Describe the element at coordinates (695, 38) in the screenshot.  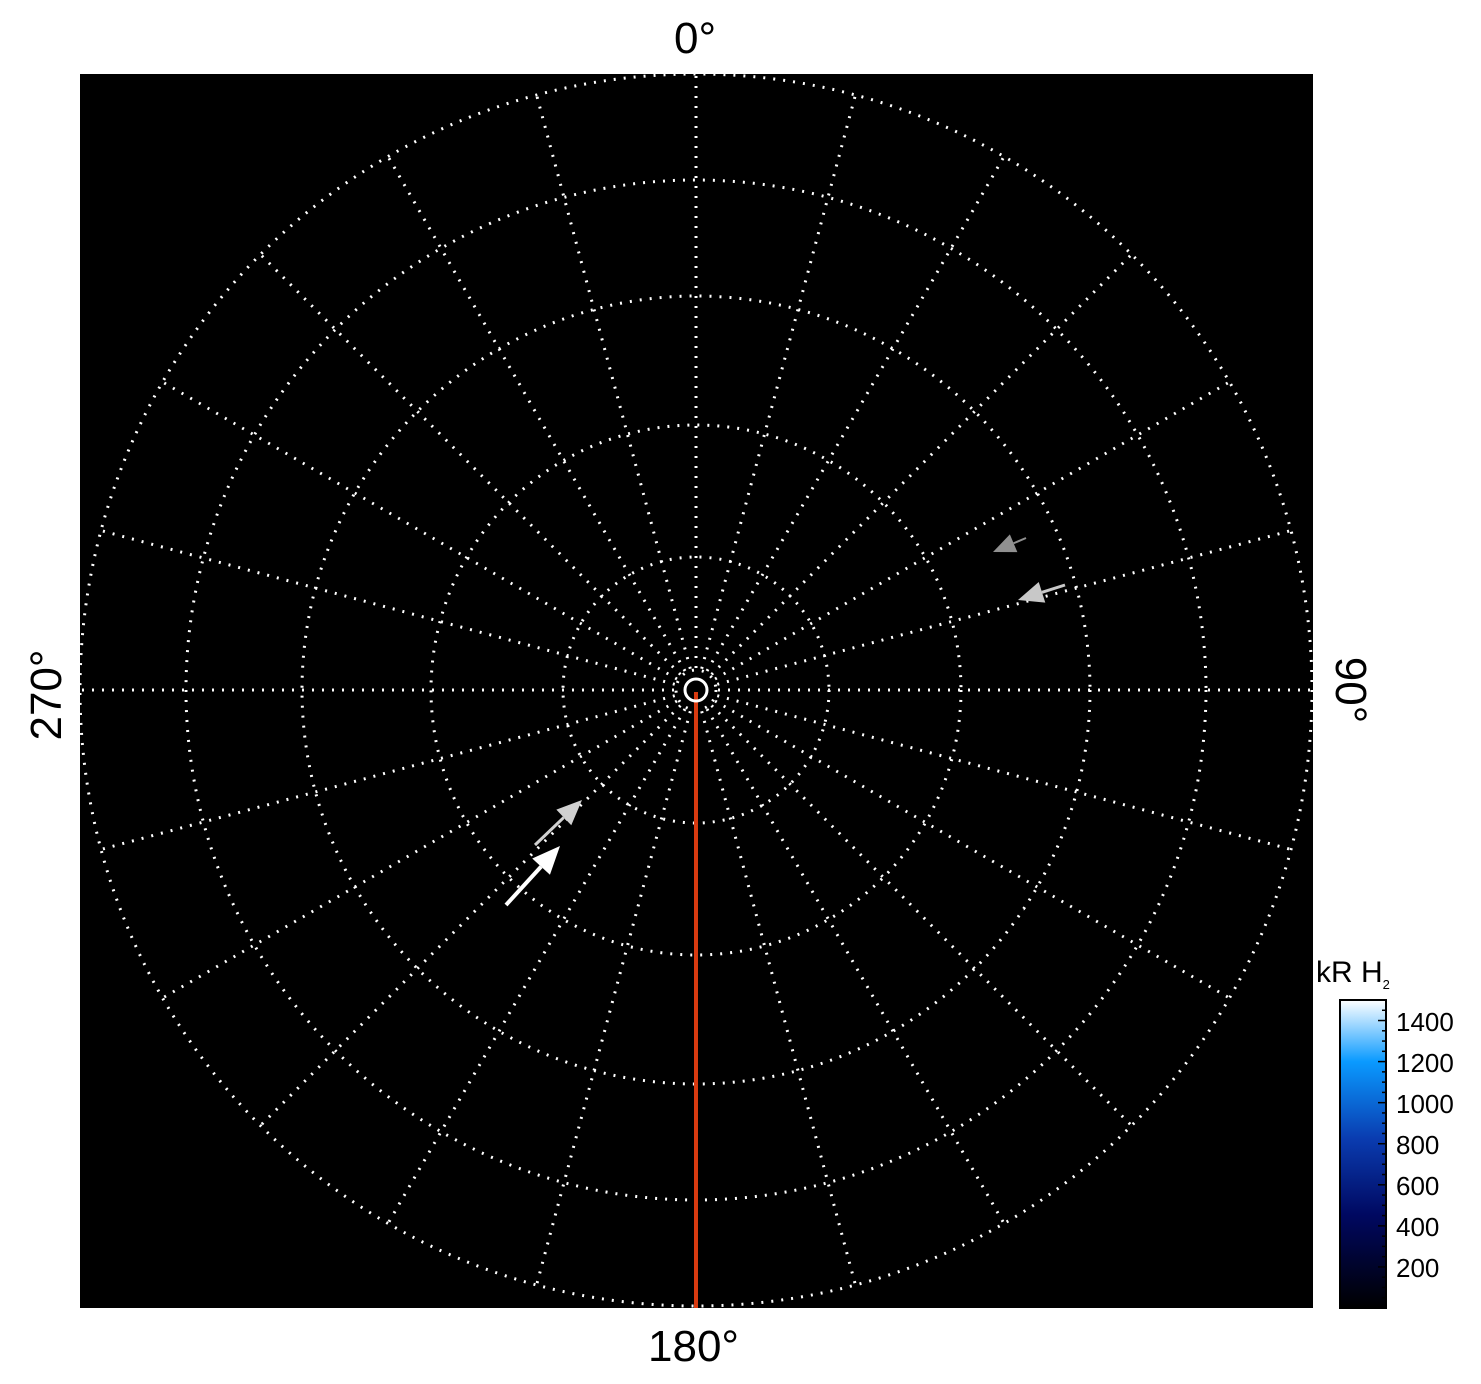
I see `angle-label-top: 0°` at that location.